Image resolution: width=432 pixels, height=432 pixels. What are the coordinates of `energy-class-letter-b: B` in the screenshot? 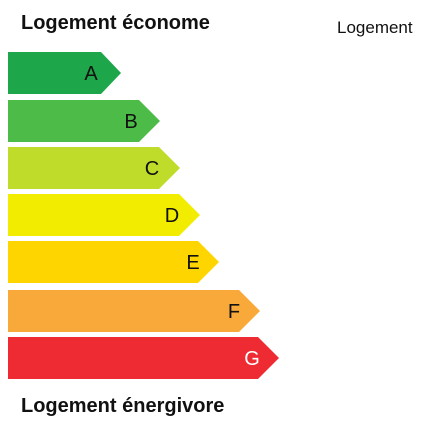 It's located at (131, 122).